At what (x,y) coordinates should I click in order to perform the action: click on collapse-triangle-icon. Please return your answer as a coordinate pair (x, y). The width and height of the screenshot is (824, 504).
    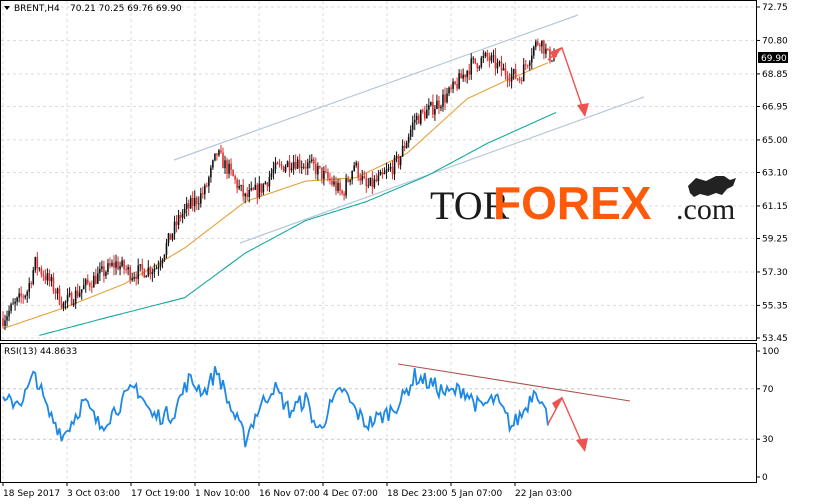
    Looking at the image, I should click on (7, 8).